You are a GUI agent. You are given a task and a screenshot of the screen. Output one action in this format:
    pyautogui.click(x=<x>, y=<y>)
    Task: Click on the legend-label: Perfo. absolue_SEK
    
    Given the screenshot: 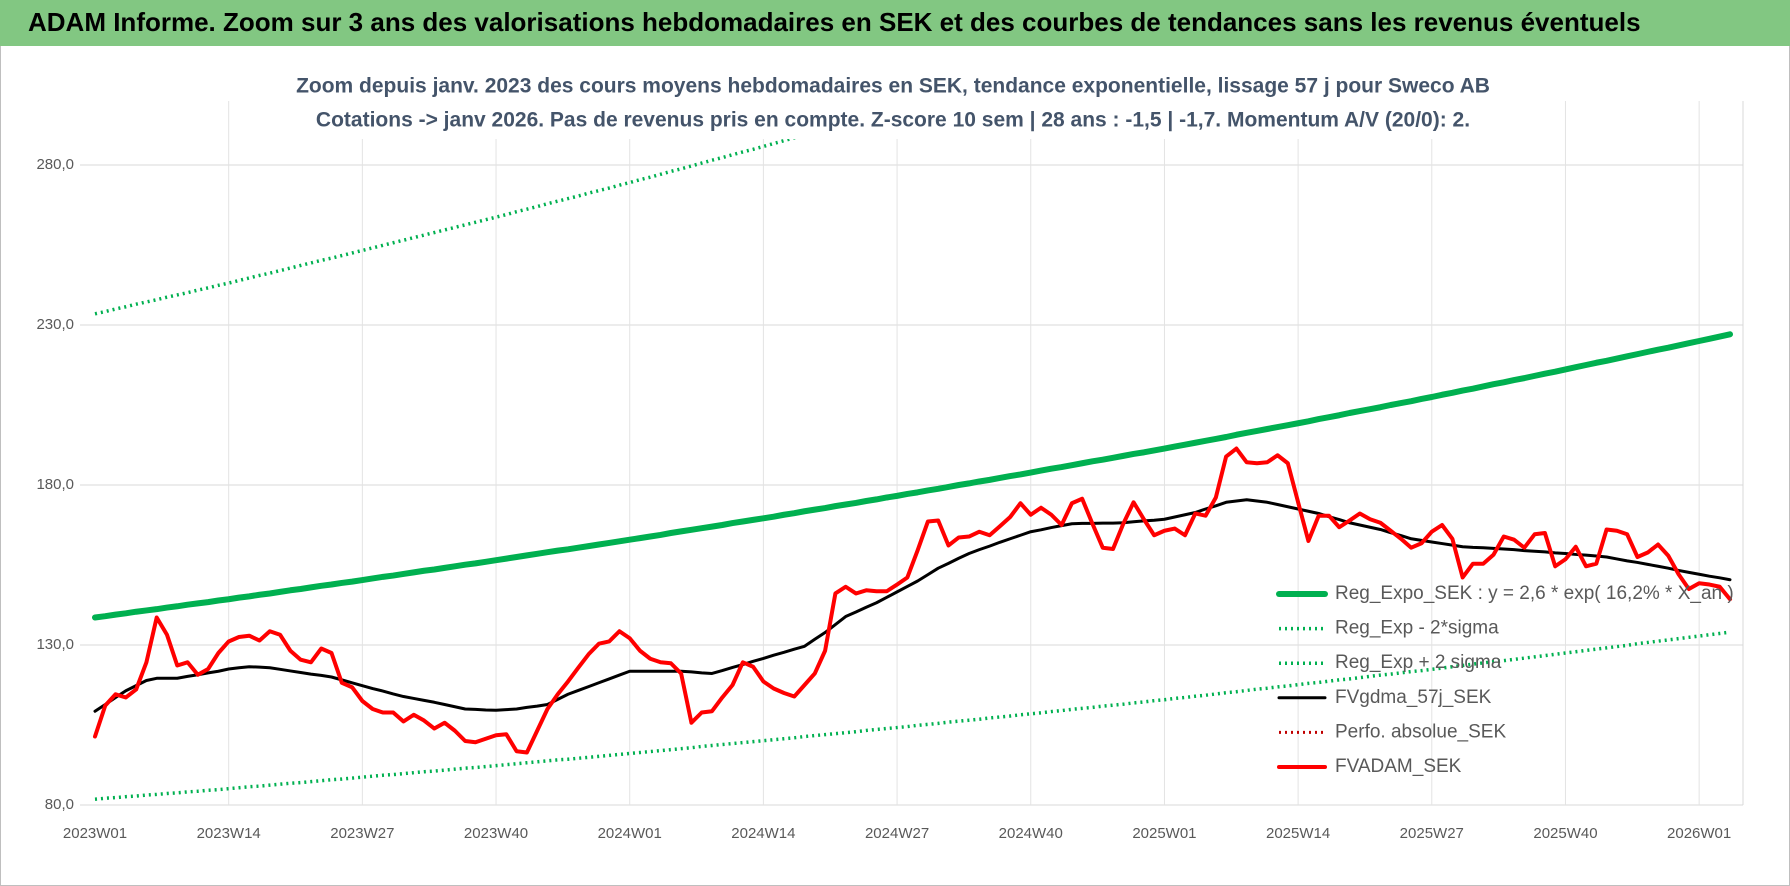 What is the action you would take?
    pyautogui.click(x=1420, y=731)
    